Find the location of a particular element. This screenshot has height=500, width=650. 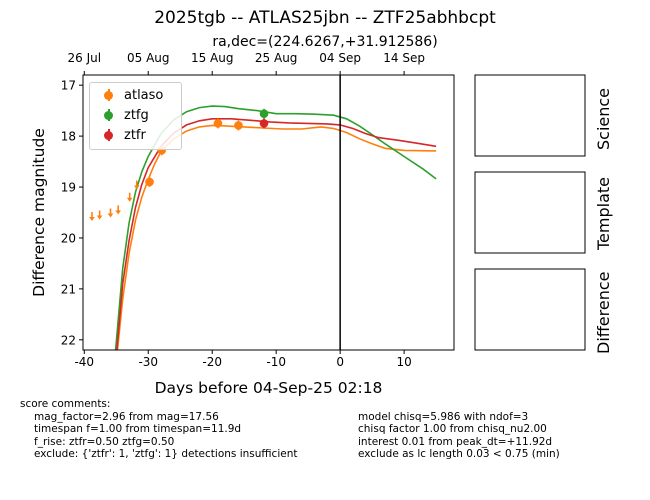

y-axis-label: Difference magnitude is located at coordinates (39, 212).